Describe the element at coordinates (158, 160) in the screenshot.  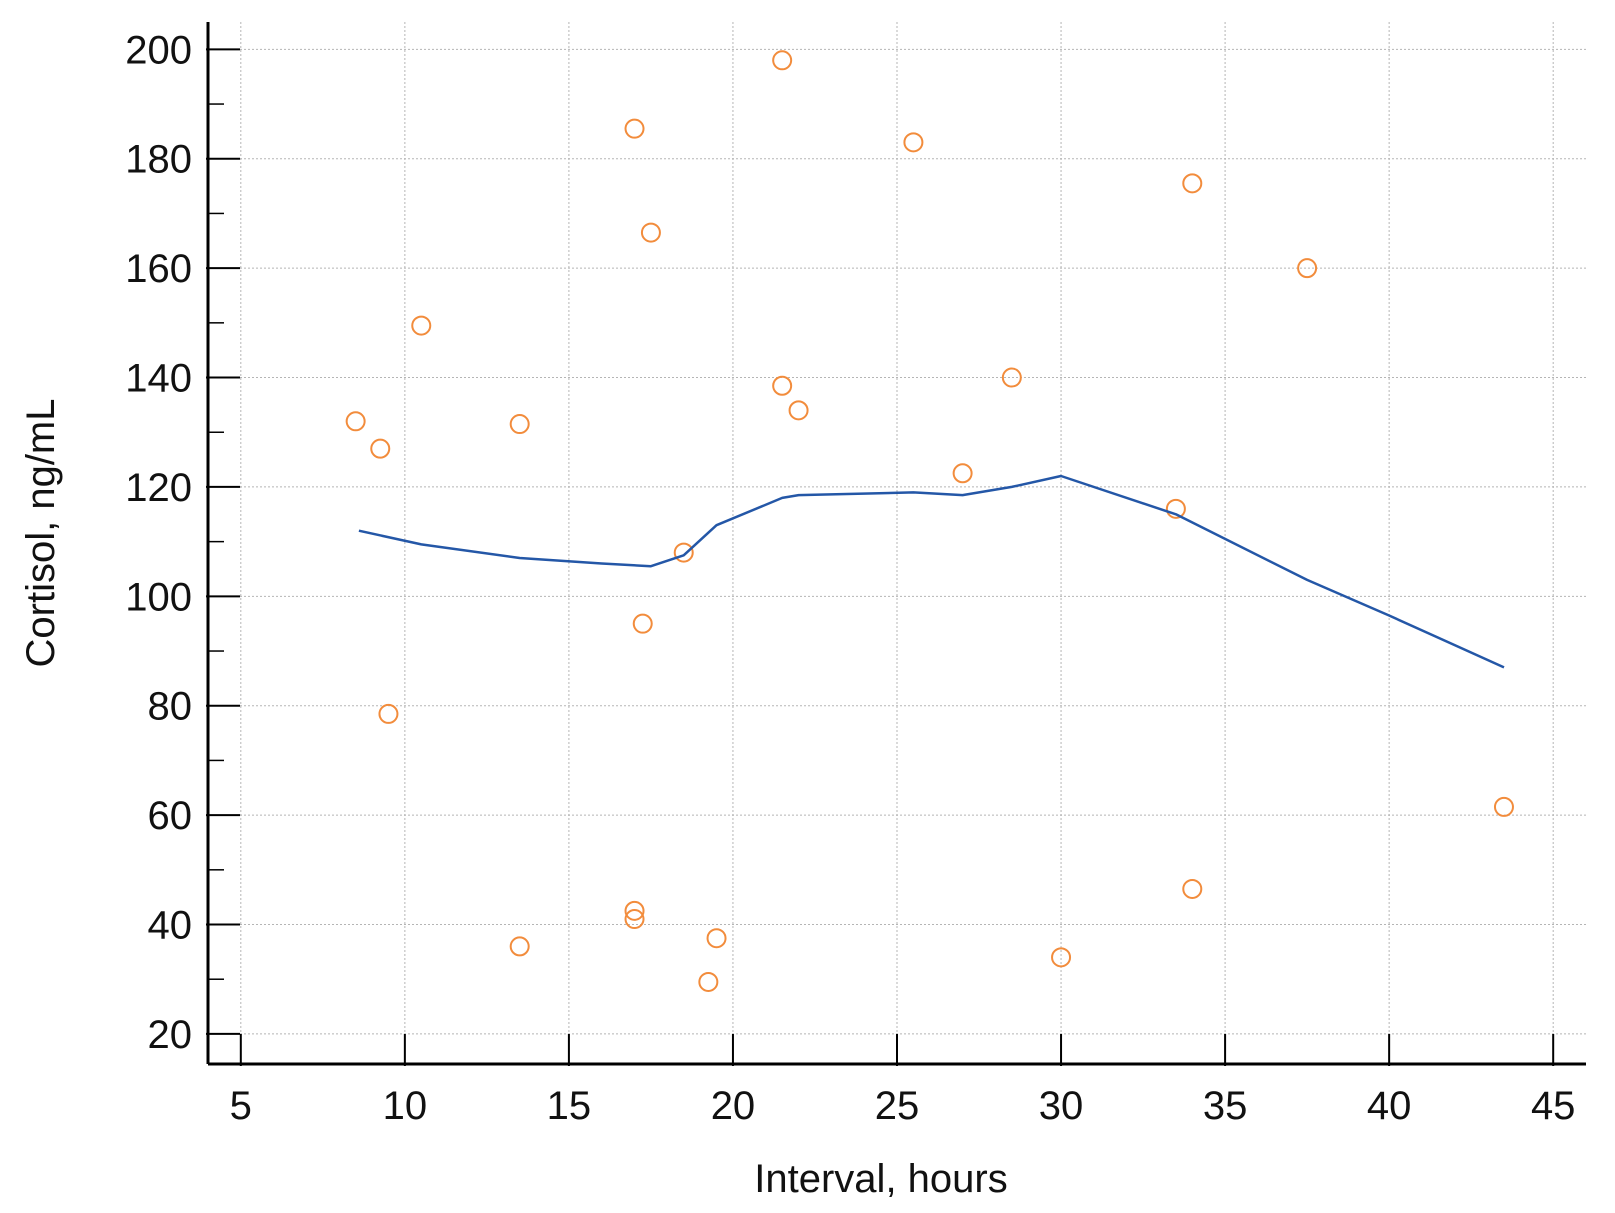
I see `y-tick-label: 180` at that location.